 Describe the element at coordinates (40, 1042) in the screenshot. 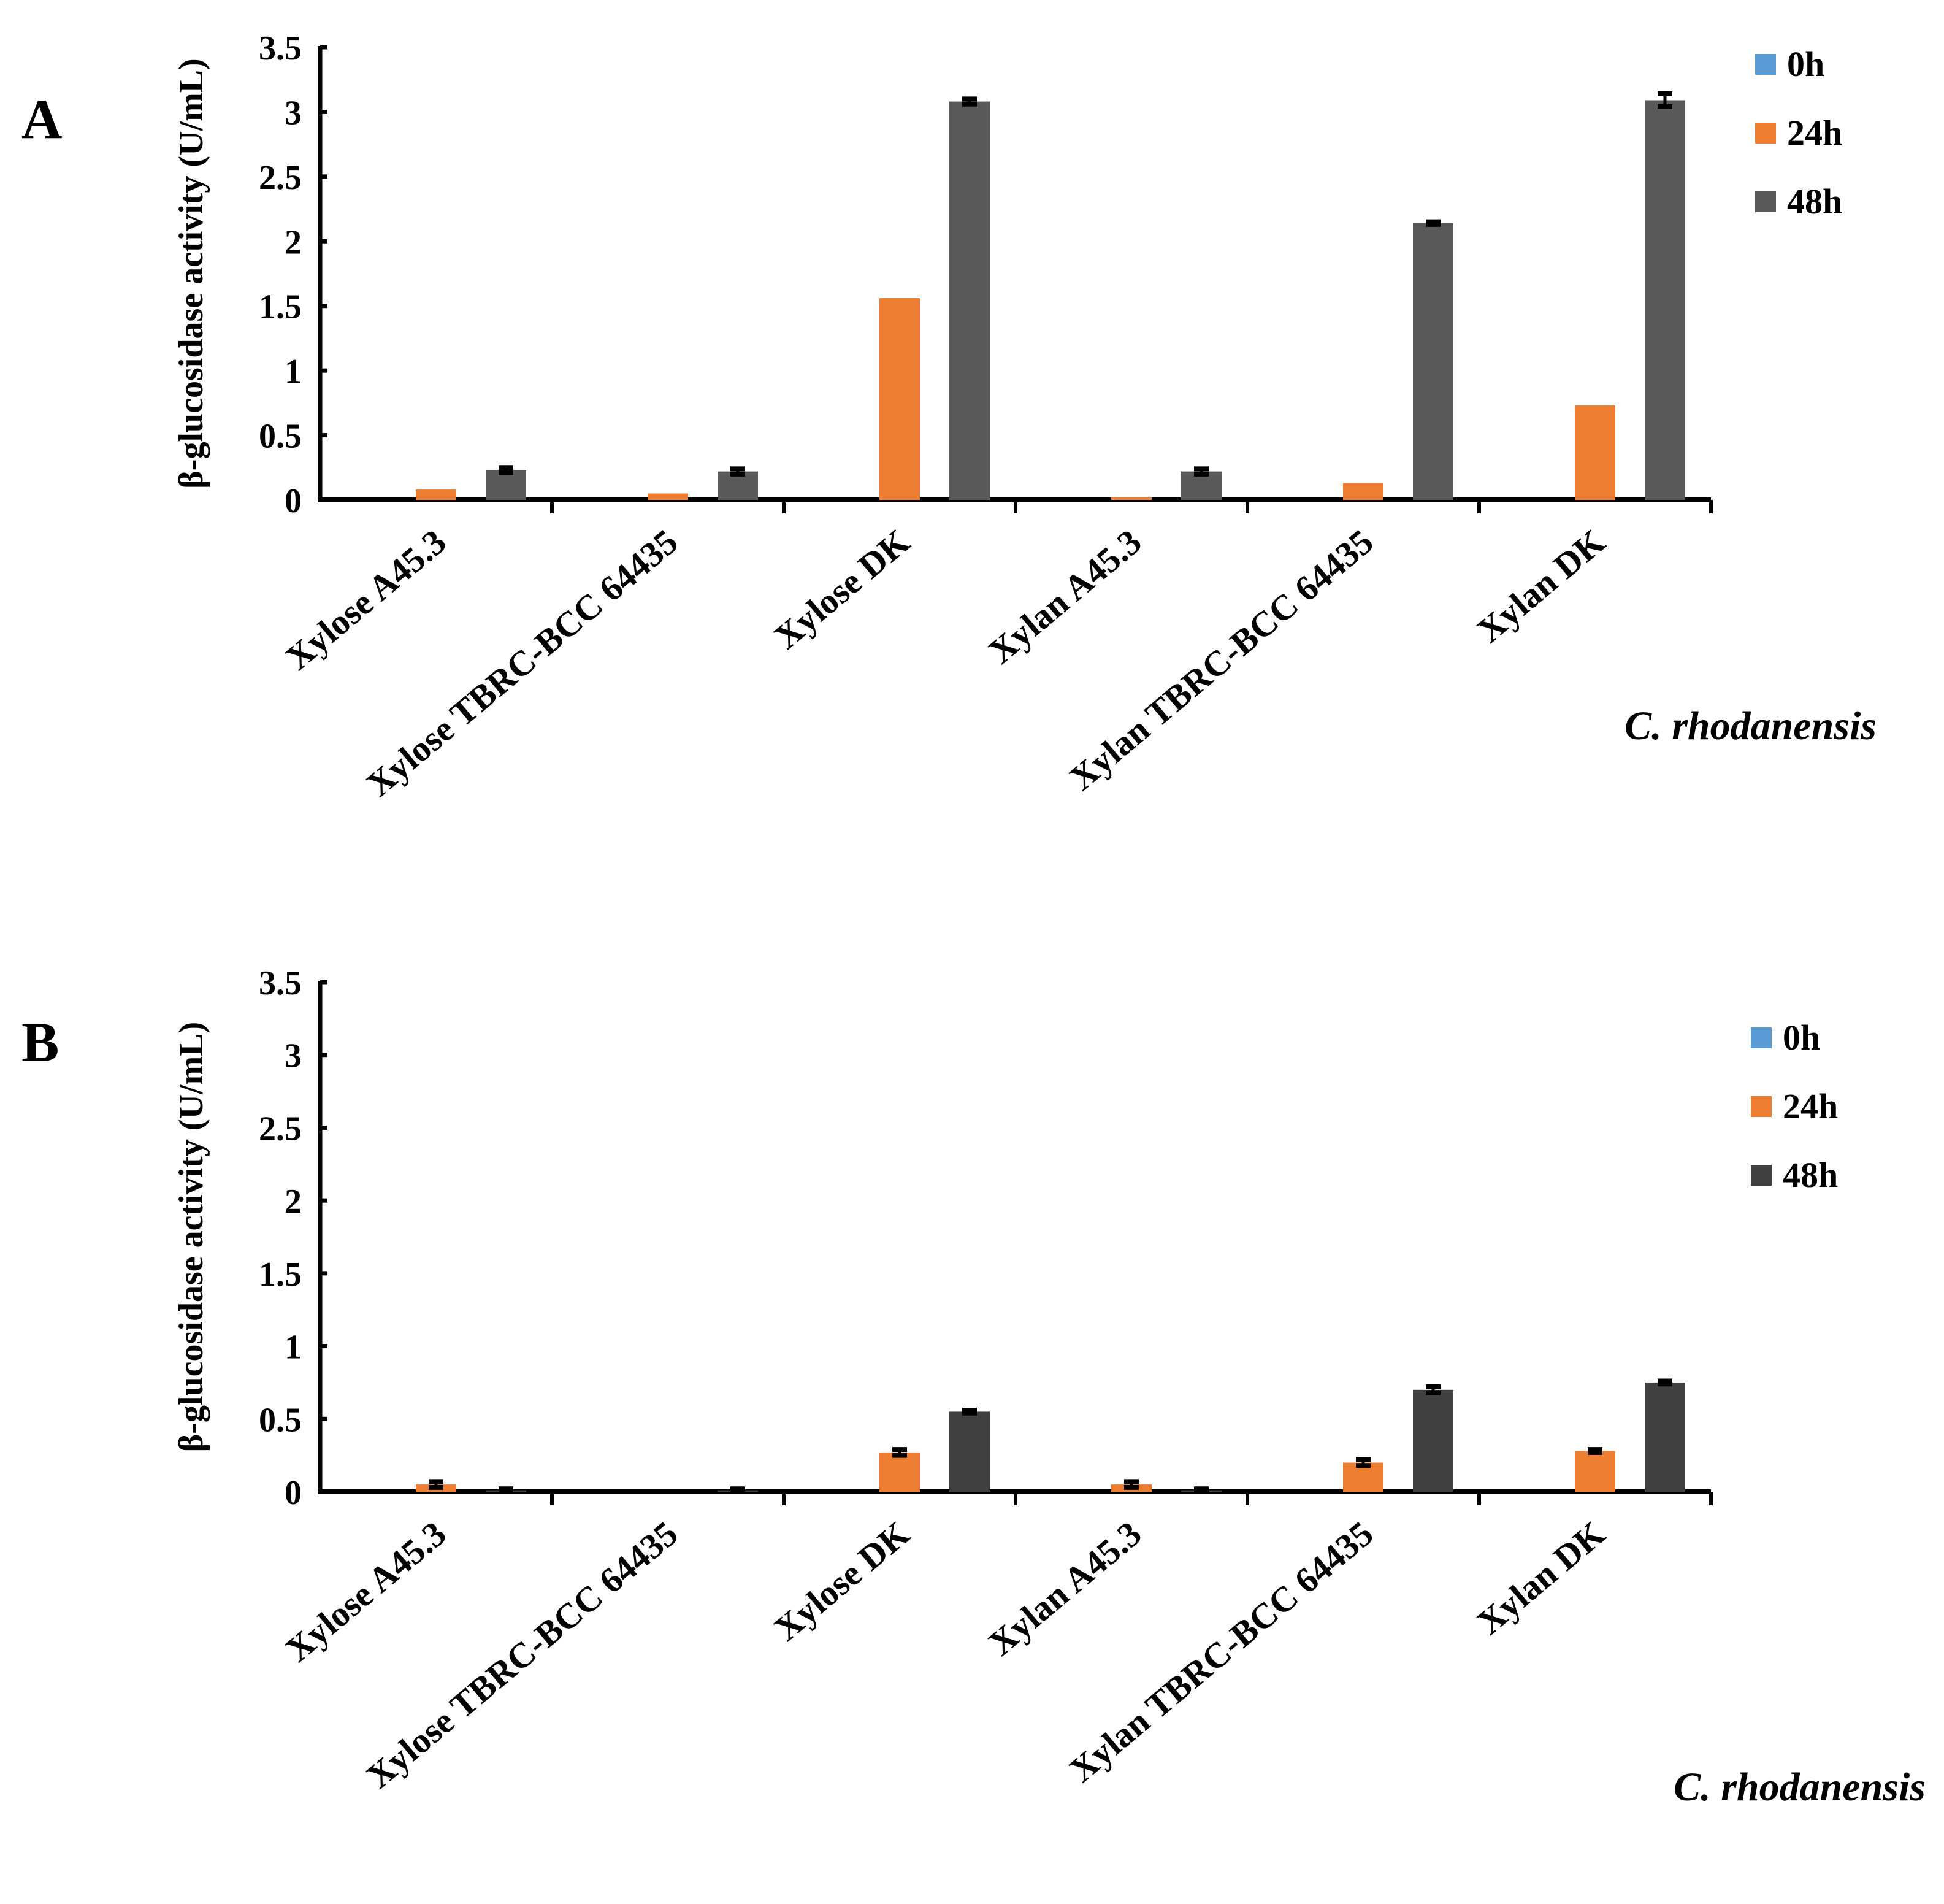

I see `panel-label: B` at that location.